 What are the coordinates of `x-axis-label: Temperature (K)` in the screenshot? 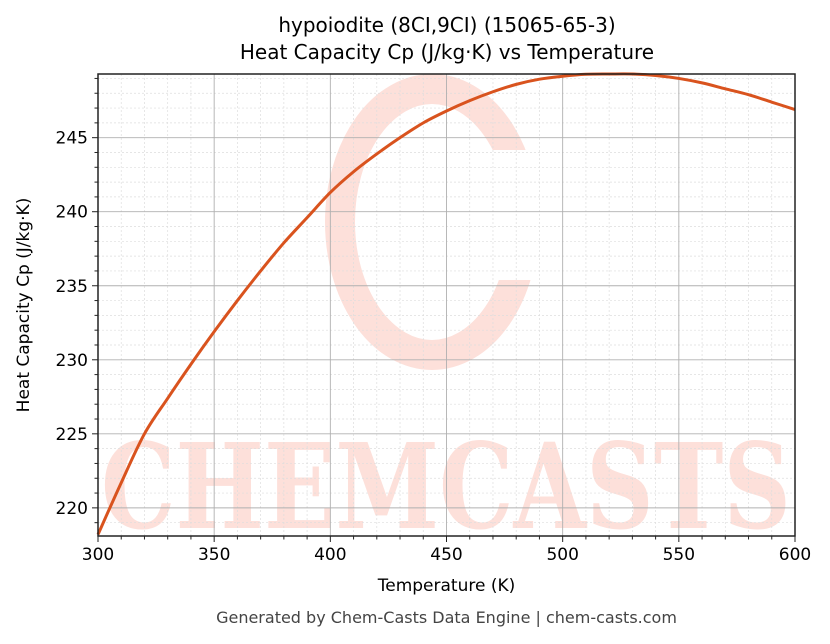 It's located at (446, 586).